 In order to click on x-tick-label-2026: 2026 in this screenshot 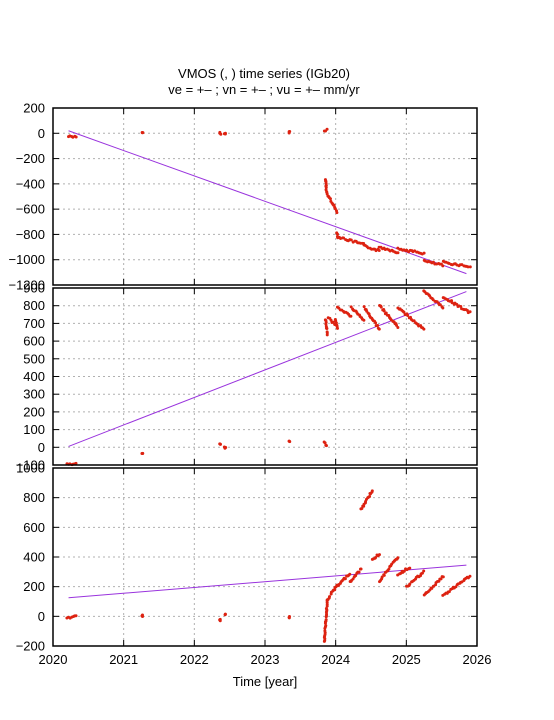, I will do `click(477, 659)`.